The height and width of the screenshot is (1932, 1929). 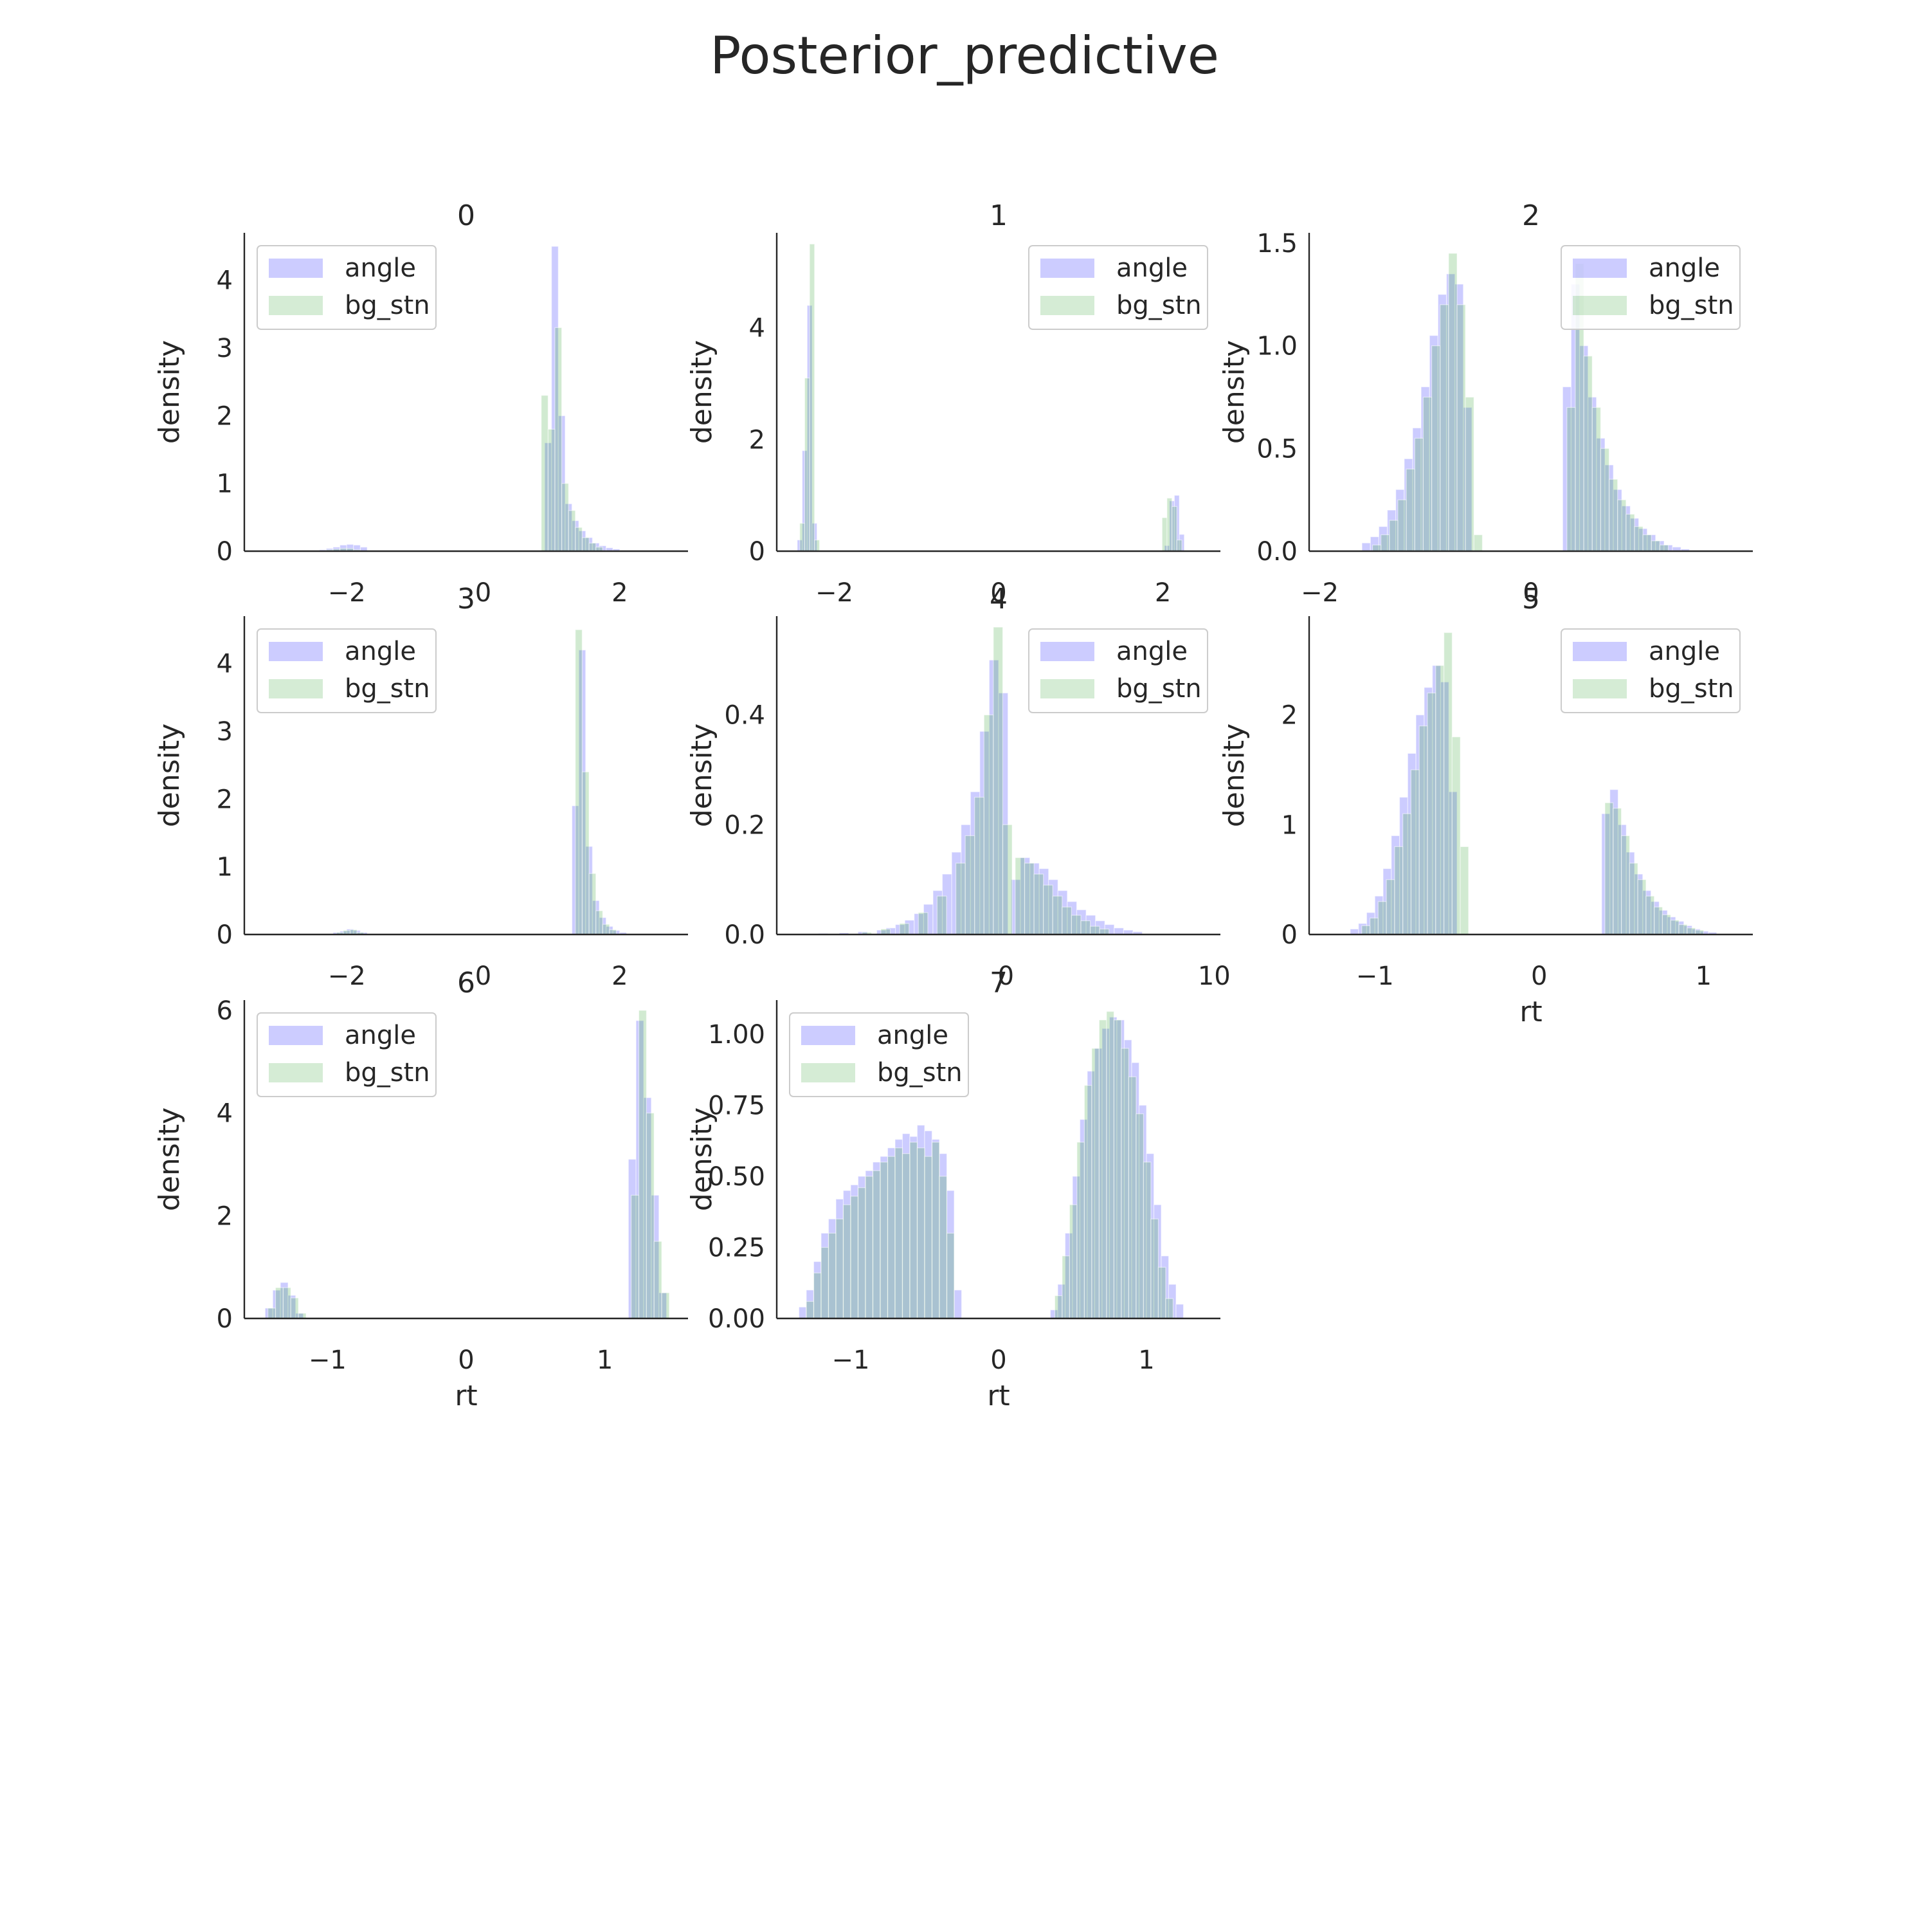 I want to click on y-tick-label: 0.25, so click(x=736, y=1249).